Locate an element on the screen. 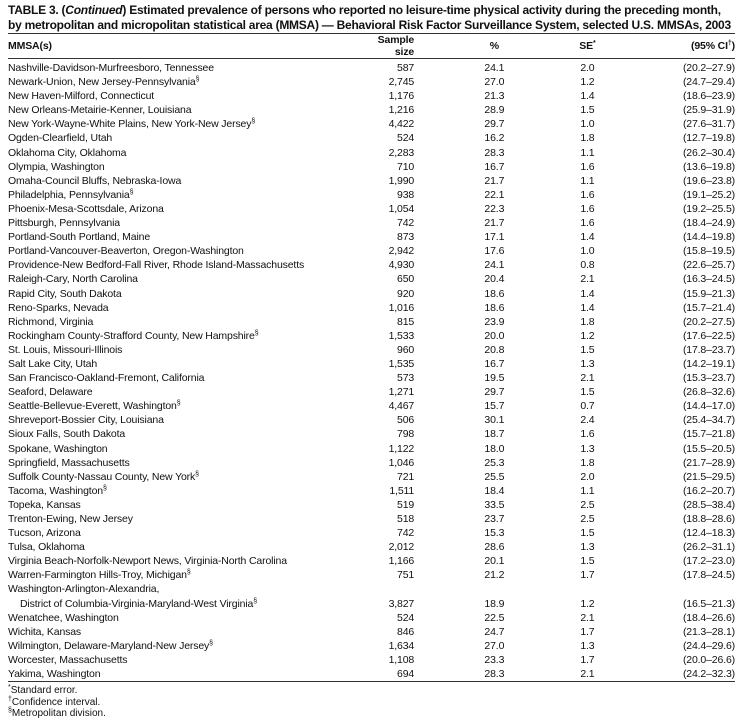  mmsa-name-text: Wilmington, Delaware-Maryland-New Jersey is located at coordinates (109, 645).